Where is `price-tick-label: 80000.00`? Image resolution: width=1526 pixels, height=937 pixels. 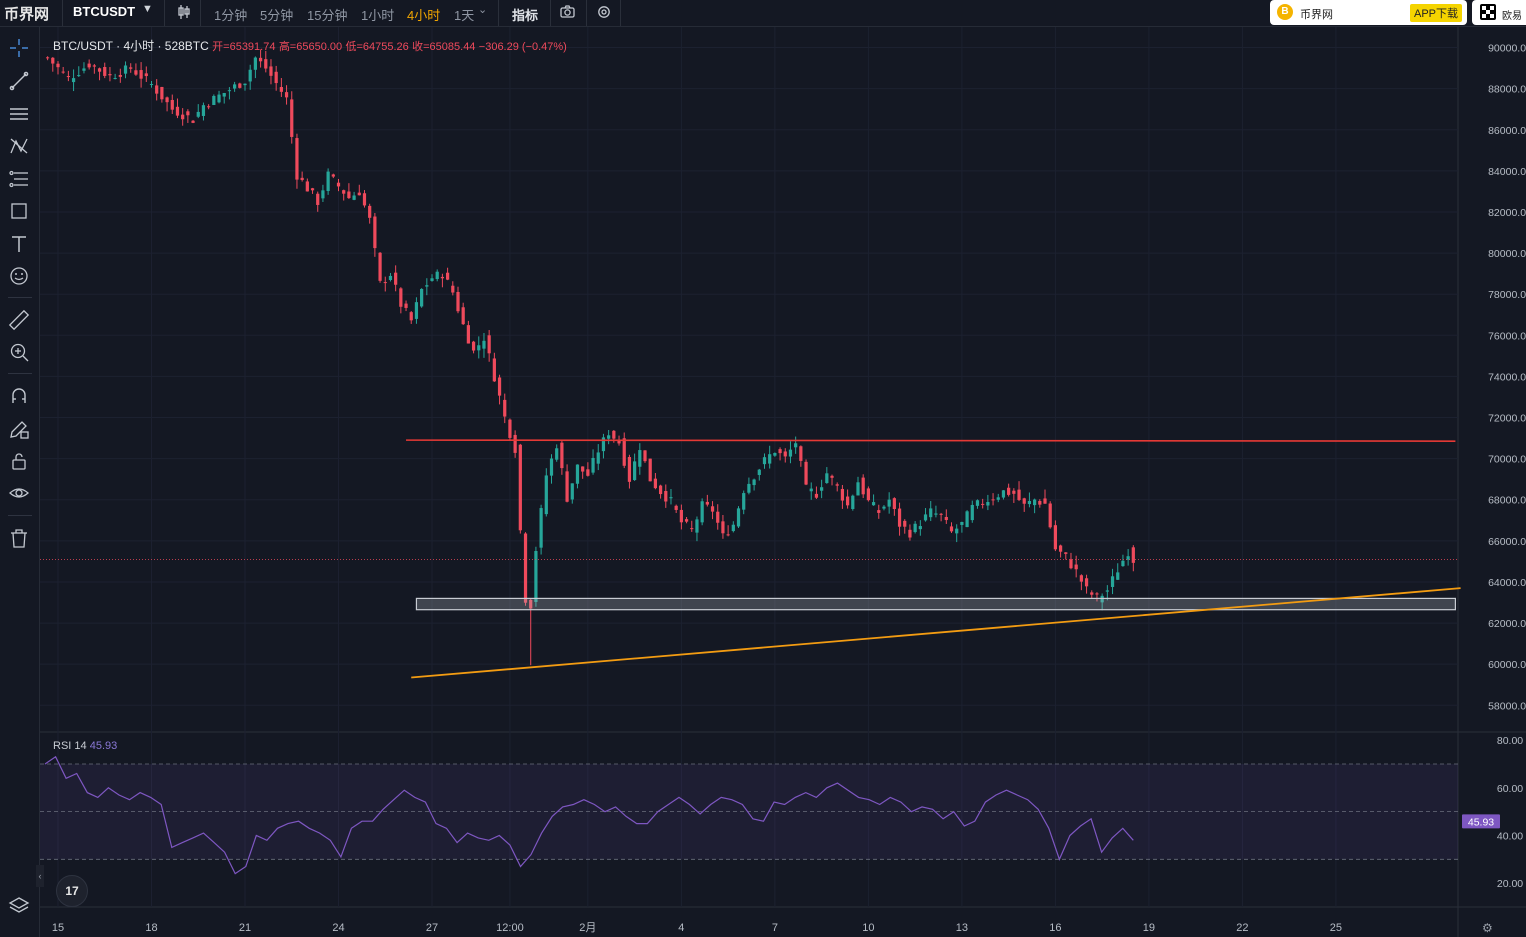 price-tick-label: 80000.00 is located at coordinates (1507, 254).